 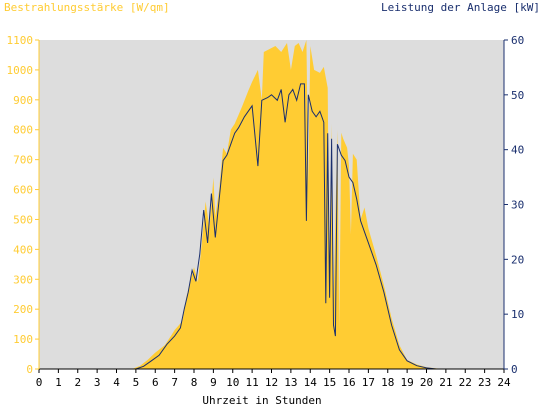 I want to click on x-tick-label: 10, so click(x=232, y=382).